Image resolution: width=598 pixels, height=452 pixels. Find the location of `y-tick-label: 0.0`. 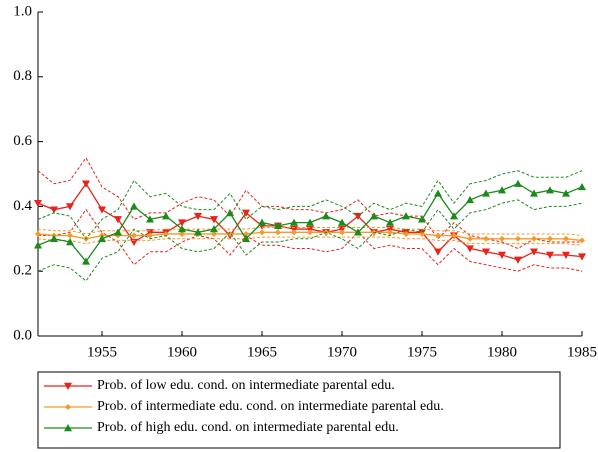

y-tick-label: 0.0 is located at coordinates (22, 335).